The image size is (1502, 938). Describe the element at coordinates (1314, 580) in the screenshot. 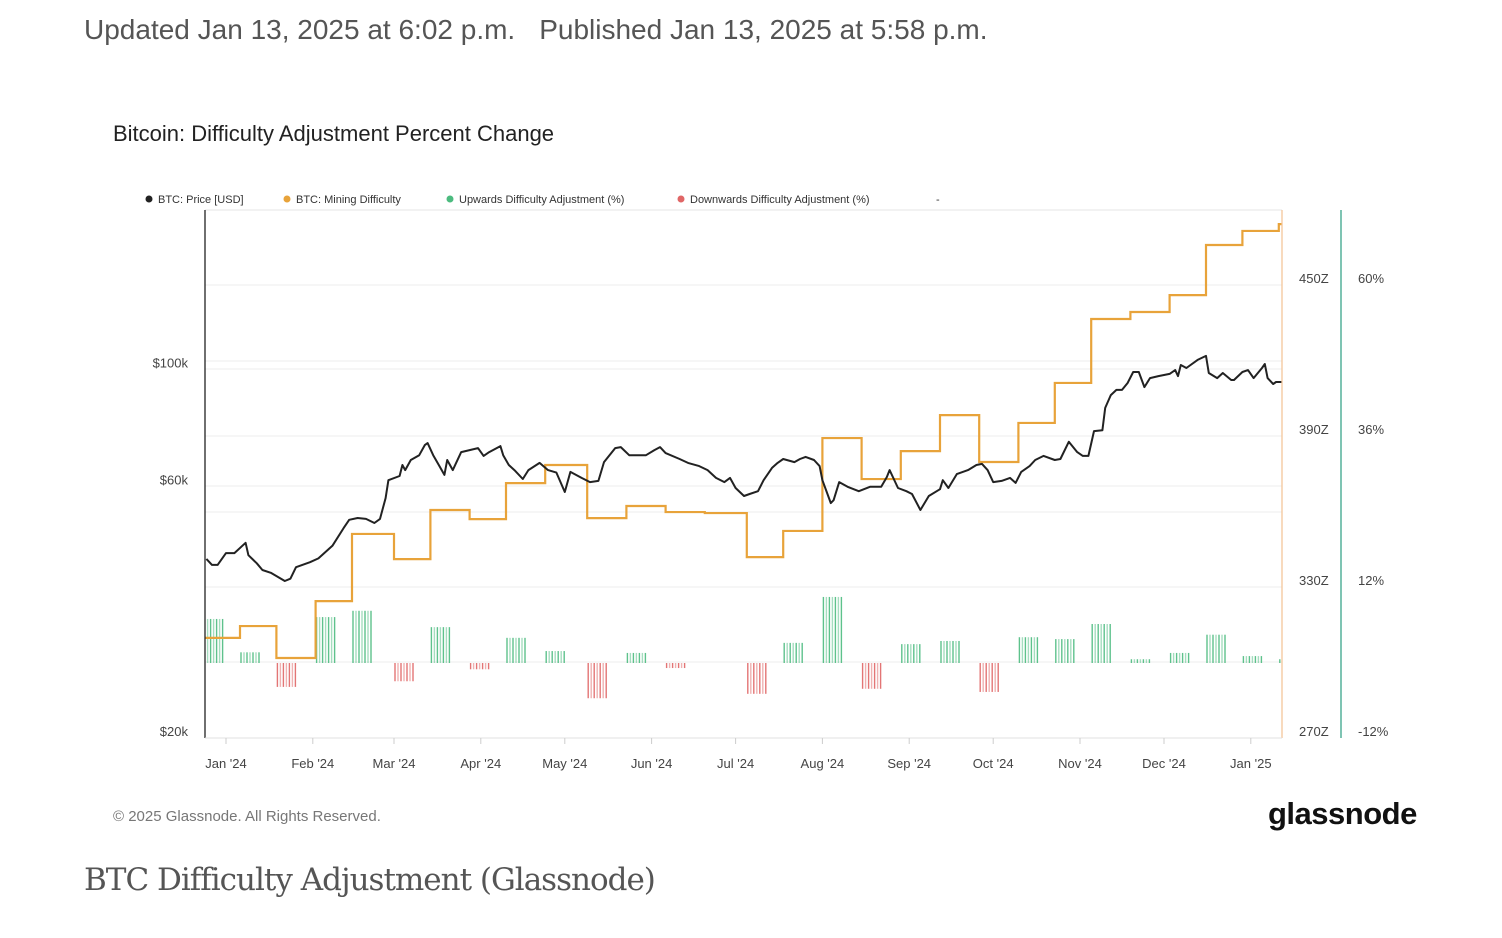

I see `difficulty-tick-label: 330Z` at that location.